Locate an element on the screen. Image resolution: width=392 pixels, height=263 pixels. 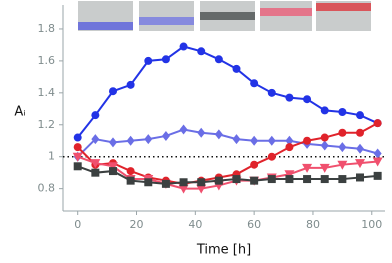
y-tick-label: 0.8 is located at coordinates (47, 188).